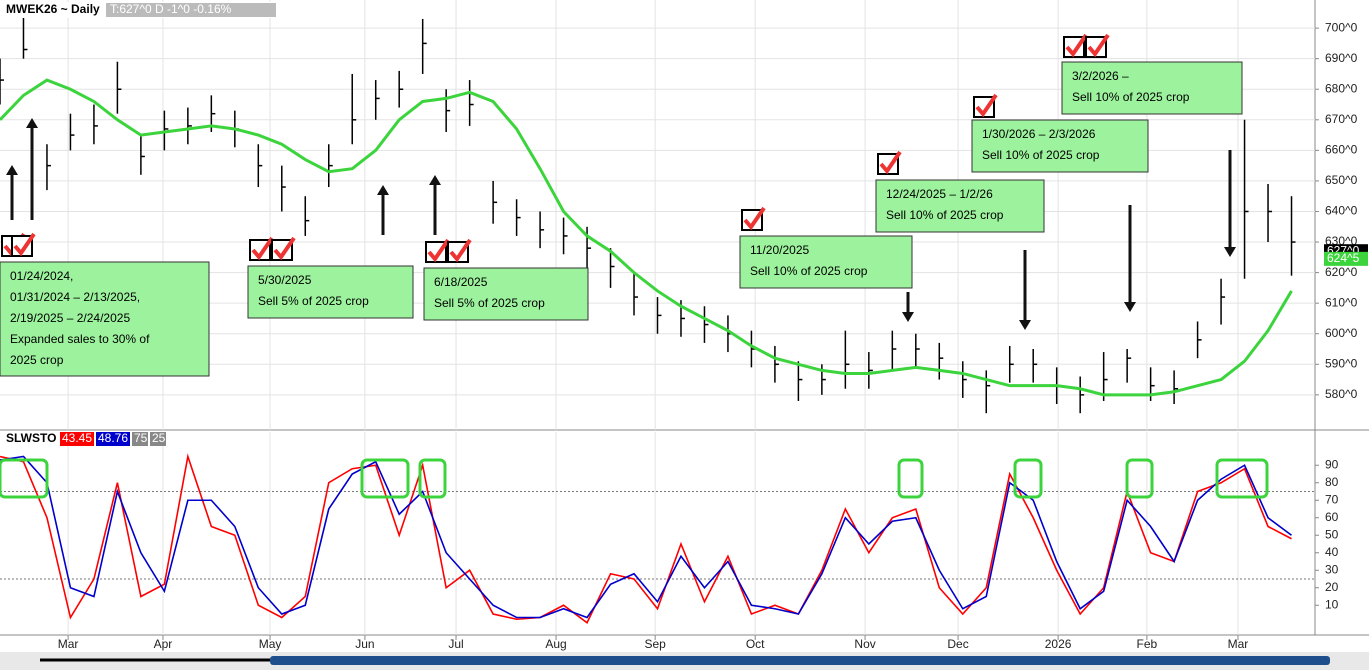  What do you see at coordinates (939, 194) in the screenshot?
I see `annotation-text: 12/24/2025 – 1/2/26` at bounding box center [939, 194].